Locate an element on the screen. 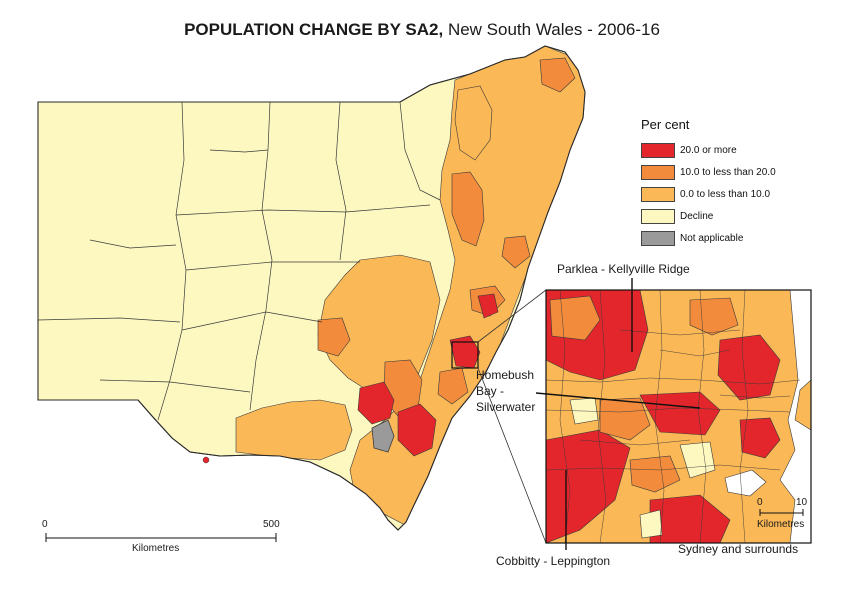 This screenshot has height=597, width=844. legend-item-20plus: 20.0 or more is located at coordinates (721, 150).